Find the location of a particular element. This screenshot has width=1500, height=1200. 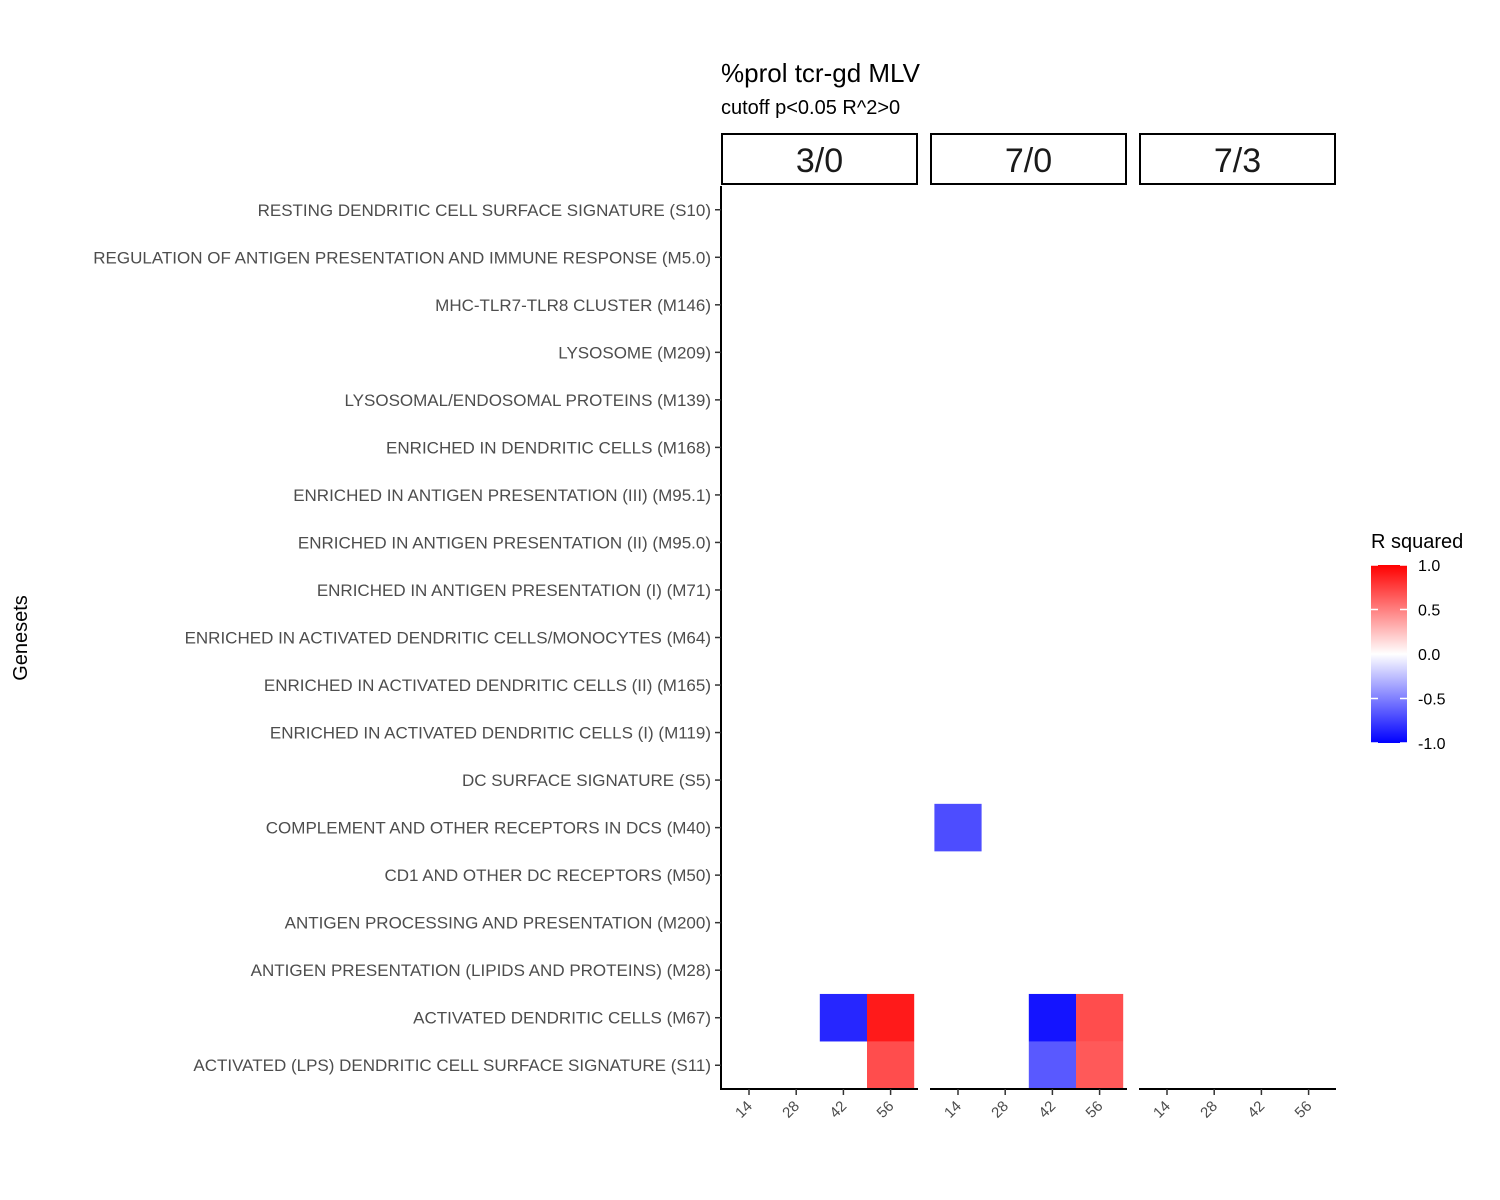

facet-label: 7/0 is located at coordinates (1028, 161).